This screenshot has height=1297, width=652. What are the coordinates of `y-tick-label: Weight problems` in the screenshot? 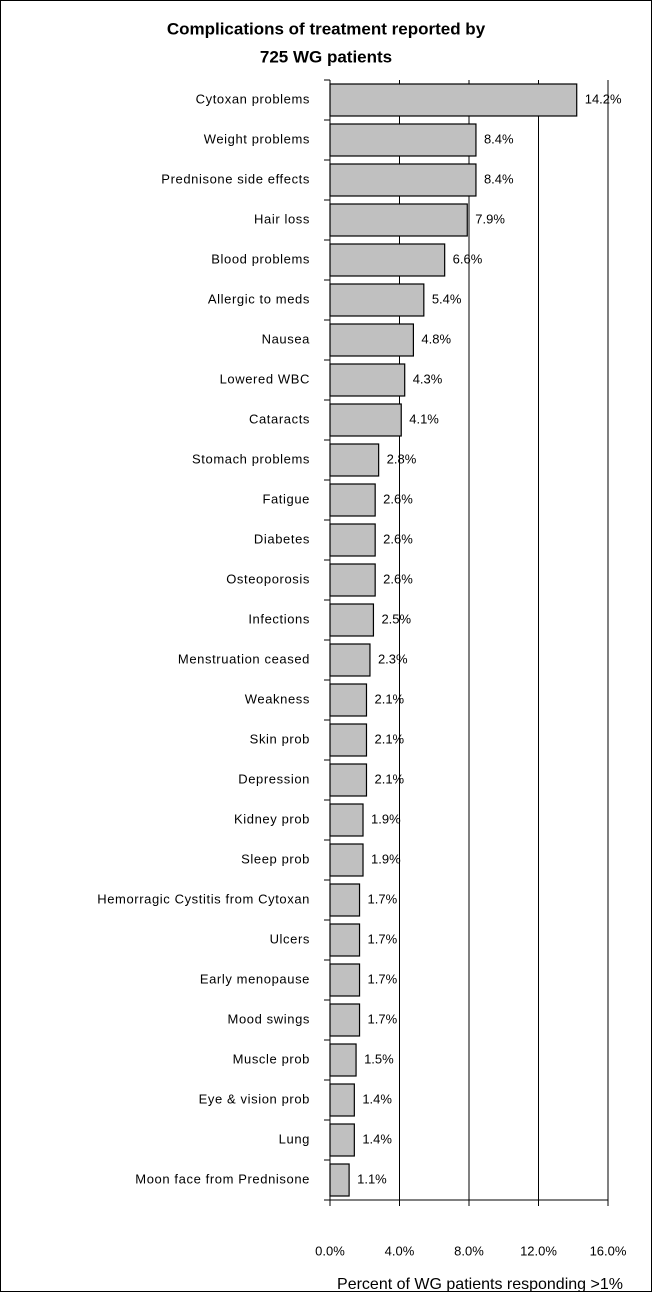 It's located at (257, 138).